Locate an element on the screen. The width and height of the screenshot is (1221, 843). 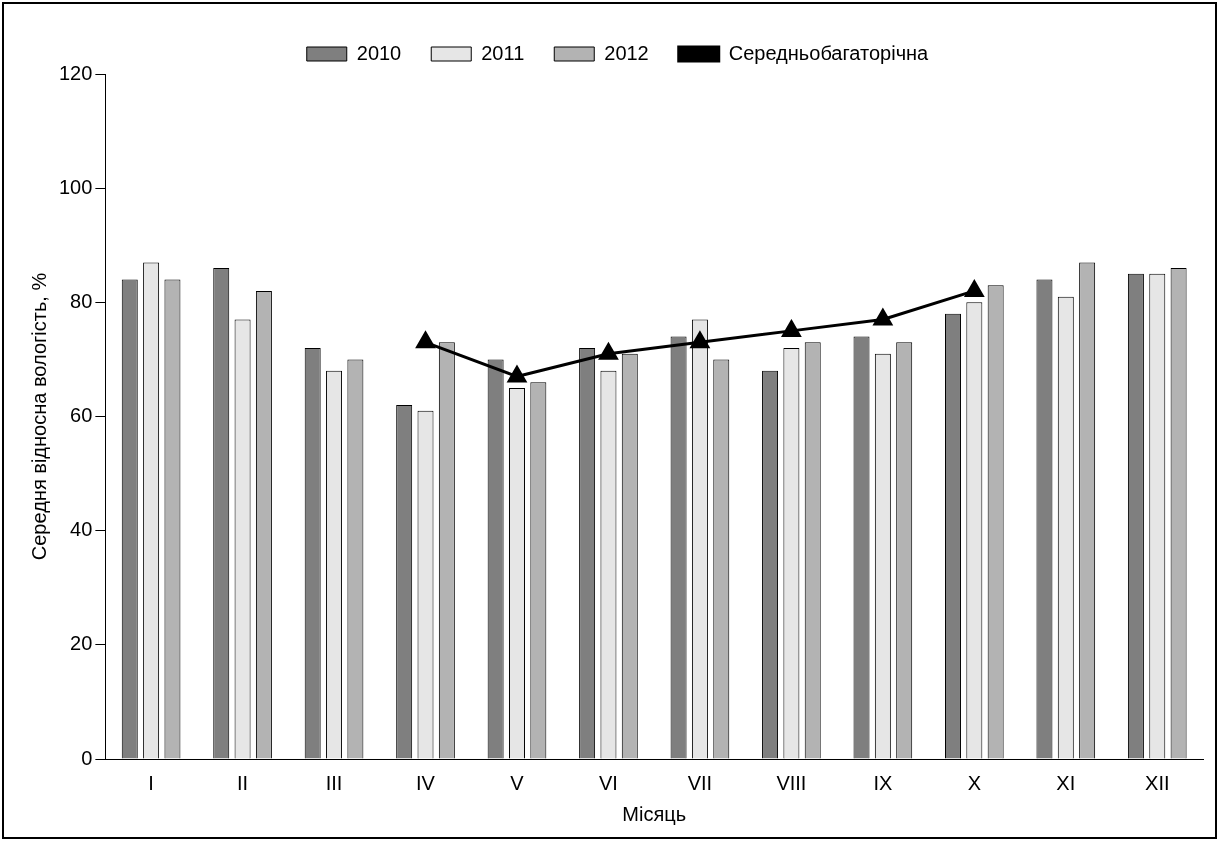
x-tick-label: VI is located at coordinates (608, 782).